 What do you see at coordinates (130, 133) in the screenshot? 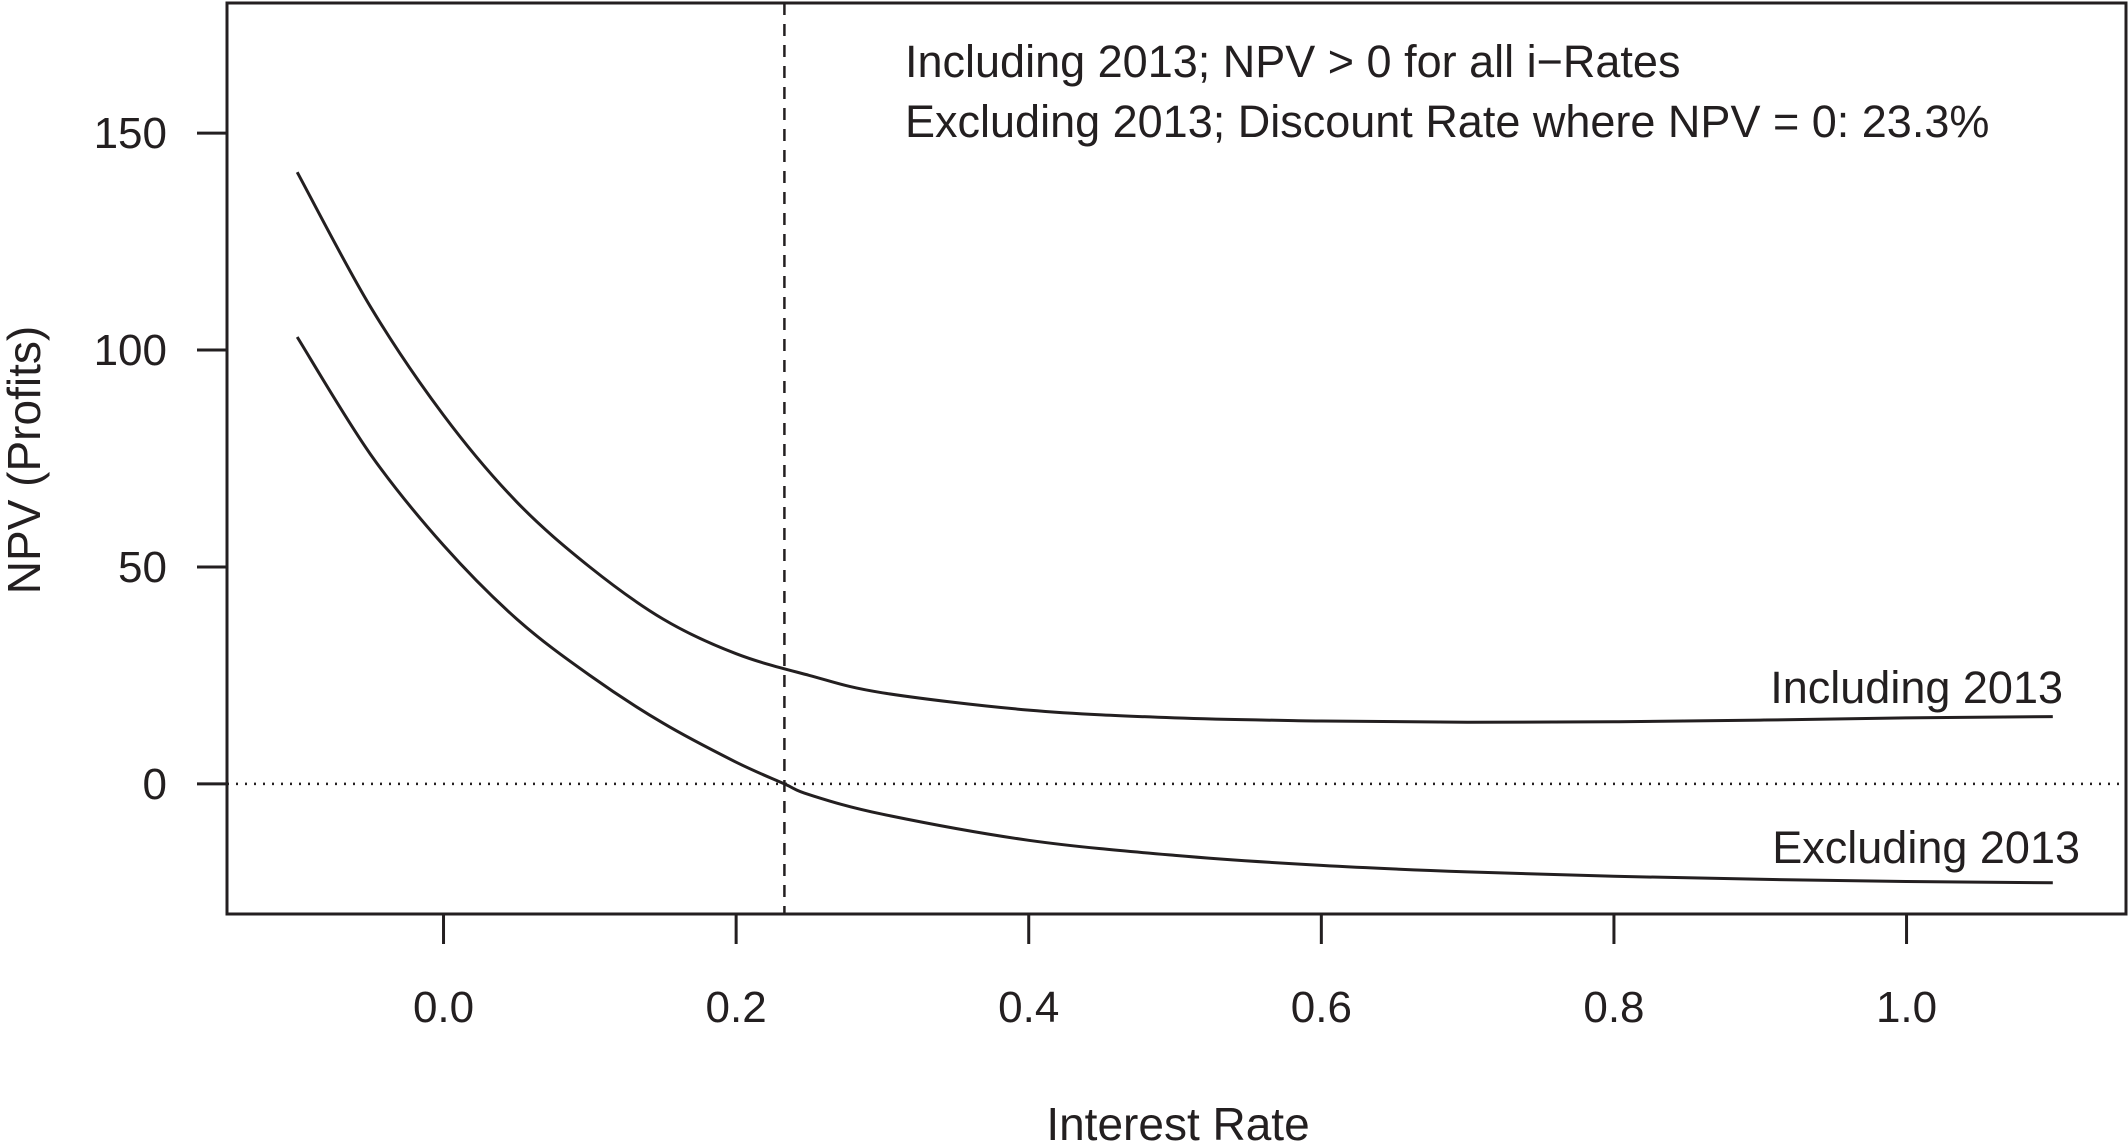
I see `y-tick-label: 150` at bounding box center [130, 133].